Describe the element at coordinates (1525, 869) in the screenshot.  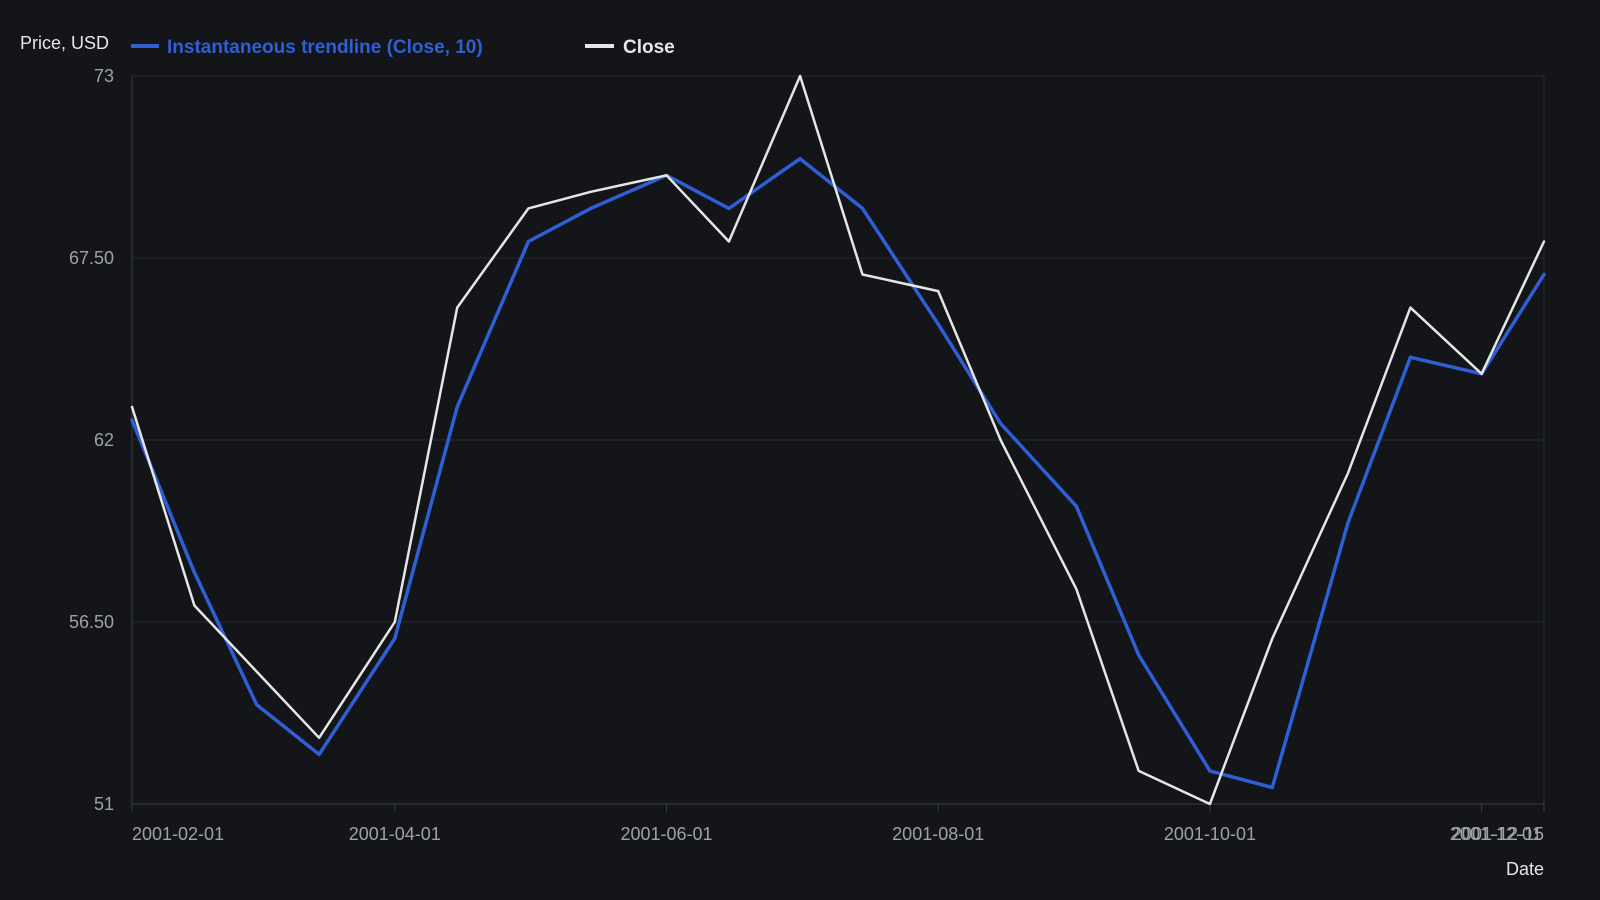
I see `x-axis-title: Date` at that location.